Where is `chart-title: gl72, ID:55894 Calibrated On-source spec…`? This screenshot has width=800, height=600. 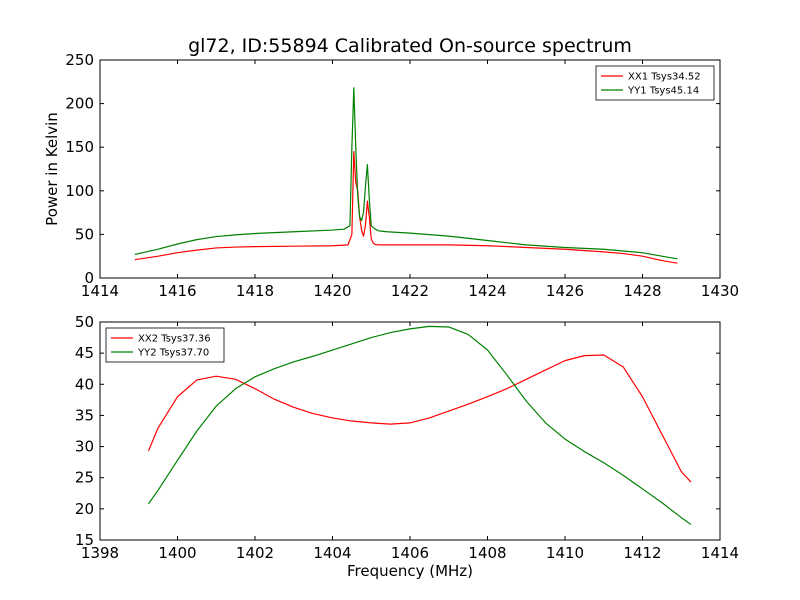
chart-title: gl72, ID:55894 Calibrated On-source spec… is located at coordinates (410, 46).